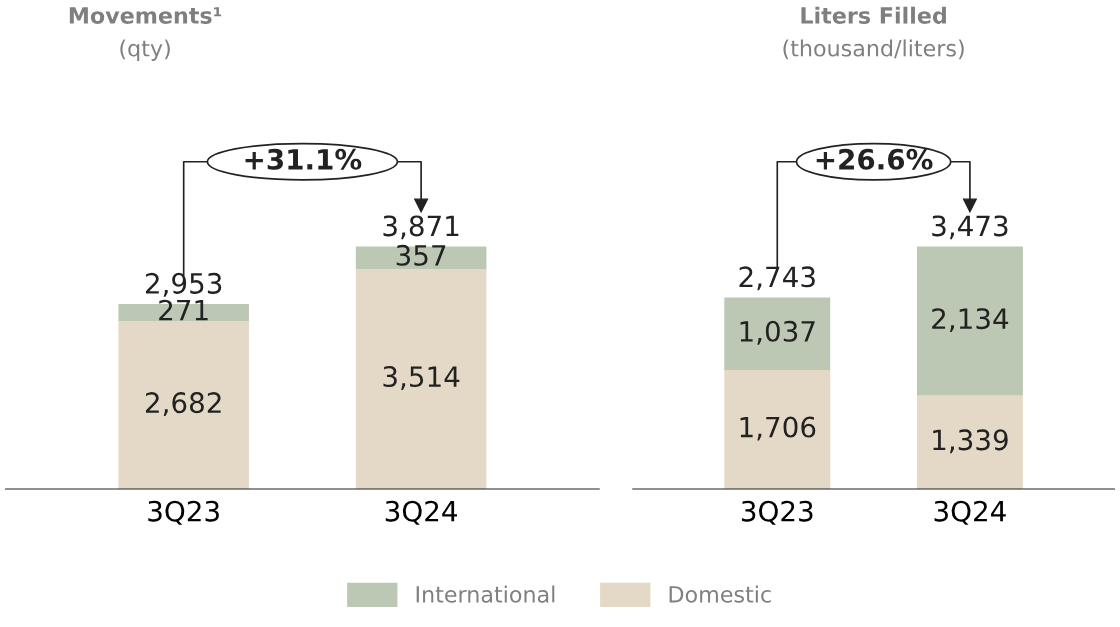  Describe the element at coordinates (421, 255) in the screenshot. I see `data-label: 357` at that location.